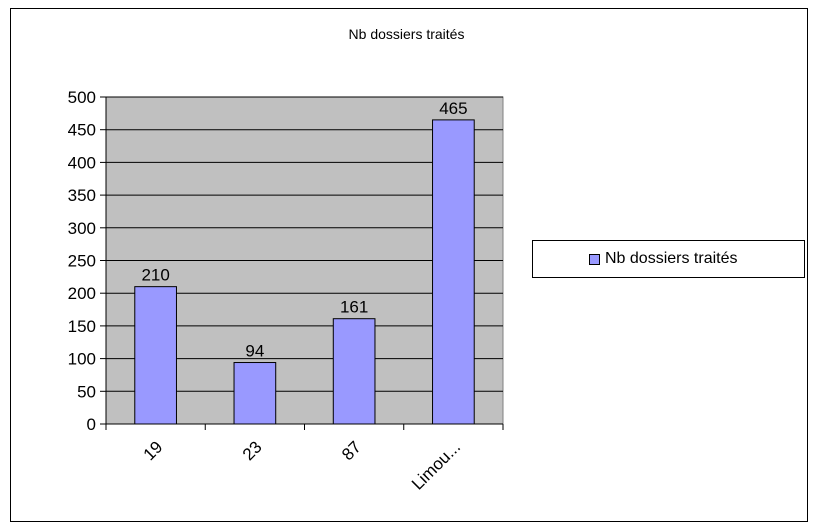 Image resolution: width=813 pixels, height=528 pixels. I want to click on y-tick-label: 200, so click(82, 293).